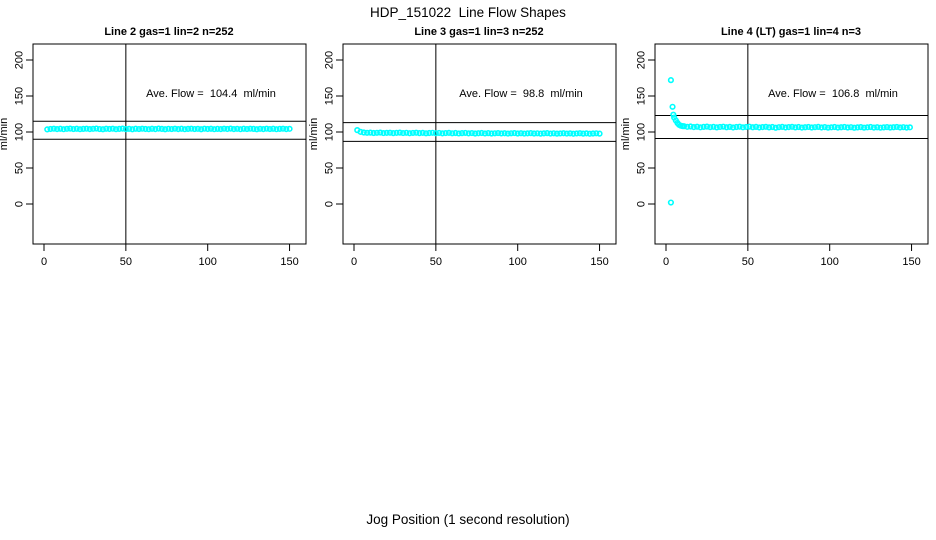 The width and height of the screenshot is (936, 540). What do you see at coordinates (468, 519) in the screenshot?
I see `x-axis-shared-label: Jog Position (1 second resolution)` at bounding box center [468, 519].